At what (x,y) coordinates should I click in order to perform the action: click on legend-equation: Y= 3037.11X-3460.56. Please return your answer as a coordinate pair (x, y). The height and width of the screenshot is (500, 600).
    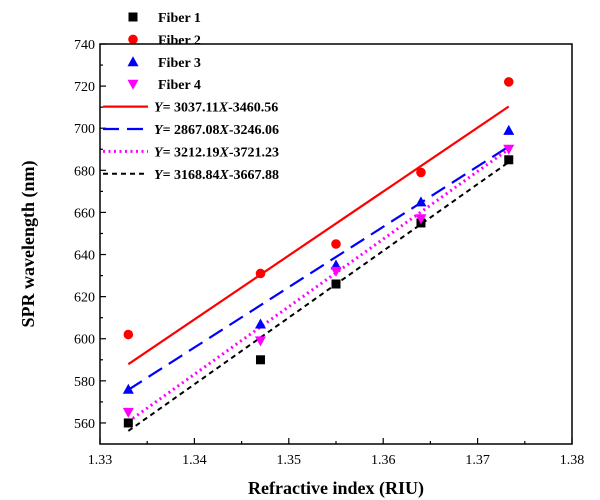
    Looking at the image, I should click on (216, 108).